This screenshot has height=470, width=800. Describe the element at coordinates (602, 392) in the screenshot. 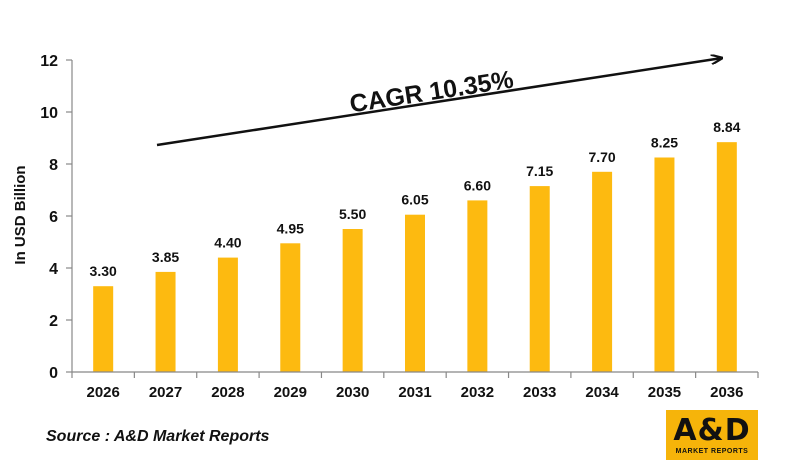

I see `x-tick-label: 2034` at that location.